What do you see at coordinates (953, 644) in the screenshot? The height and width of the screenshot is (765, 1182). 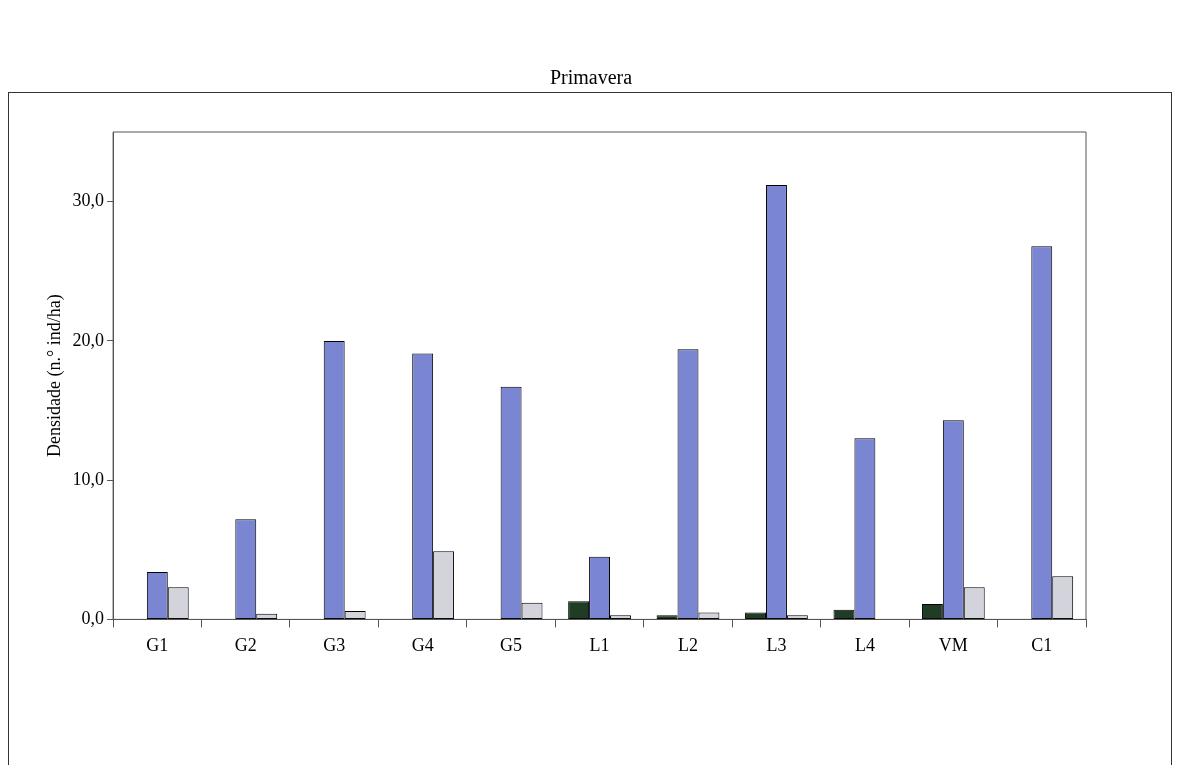 I see `x-tick-label: VM` at bounding box center [953, 644].